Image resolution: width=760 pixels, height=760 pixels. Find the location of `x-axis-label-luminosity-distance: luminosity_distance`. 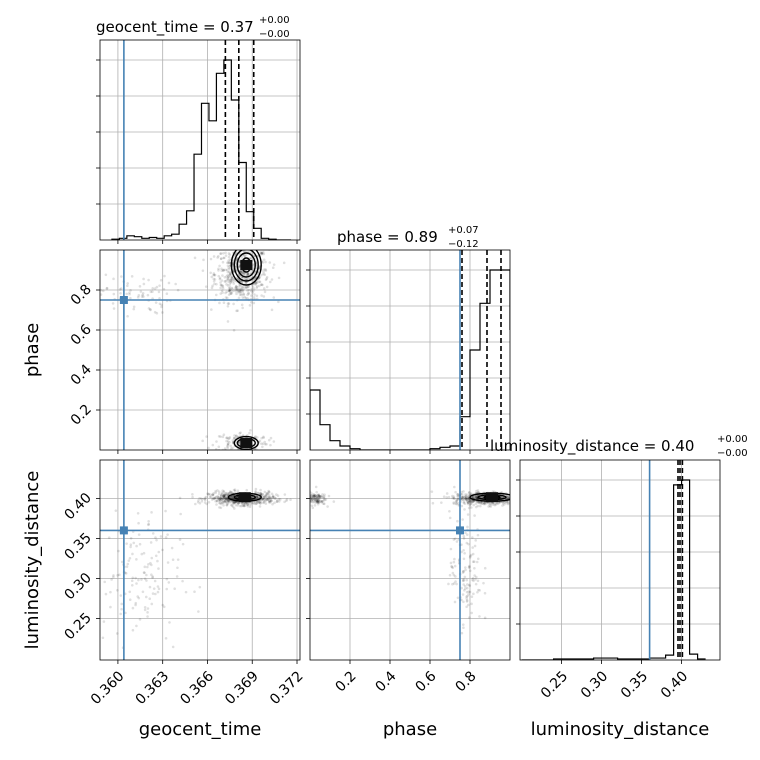

x-axis-label-luminosity-distance: luminosity_distance is located at coordinates (620, 729).